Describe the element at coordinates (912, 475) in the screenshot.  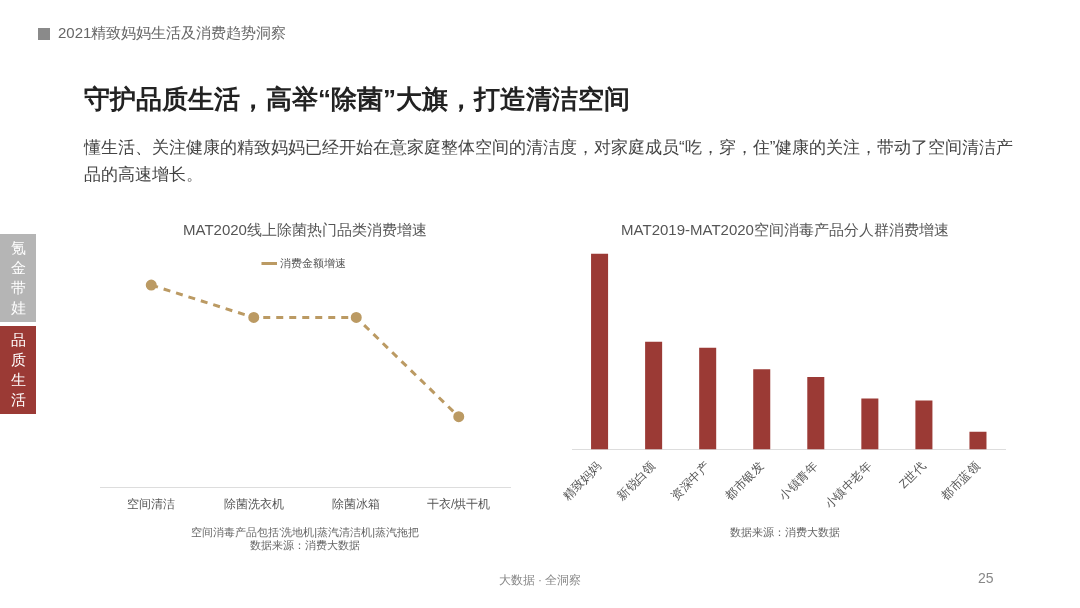
I see `x-tick-label: Z世代` at that location.